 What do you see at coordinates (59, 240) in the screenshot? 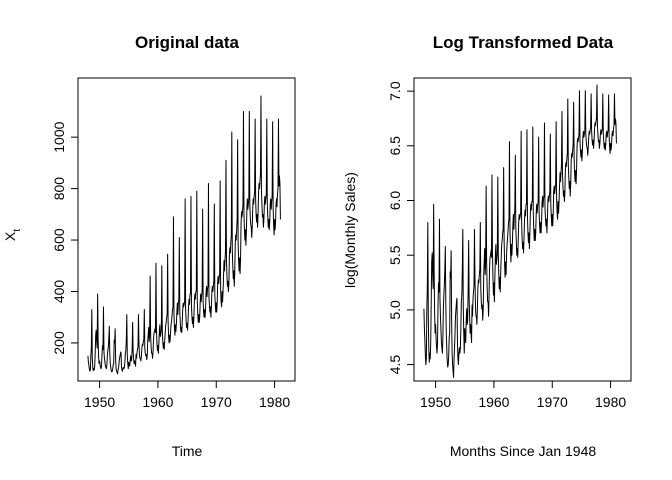
I see `y-tick-label: 600` at bounding box center [59, 240].